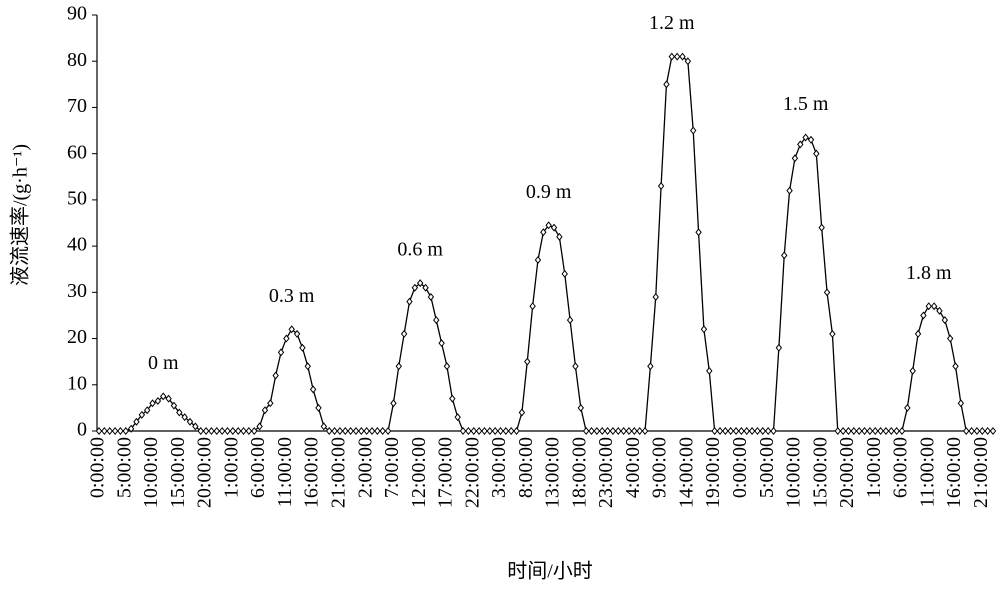  Describe the element at coordinates (420, 250) in the screenshot. I see `annotation: 0.6 m` at that location.